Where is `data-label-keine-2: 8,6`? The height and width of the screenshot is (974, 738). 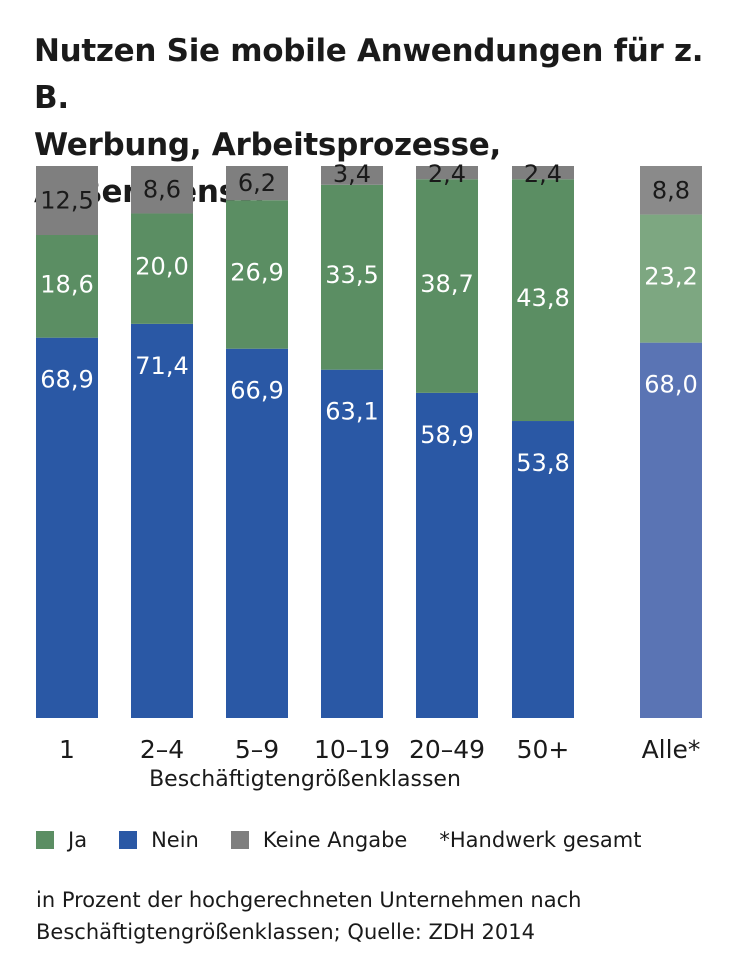 data-label-keine-2: 8,6 is located at coordinates (162, 190).